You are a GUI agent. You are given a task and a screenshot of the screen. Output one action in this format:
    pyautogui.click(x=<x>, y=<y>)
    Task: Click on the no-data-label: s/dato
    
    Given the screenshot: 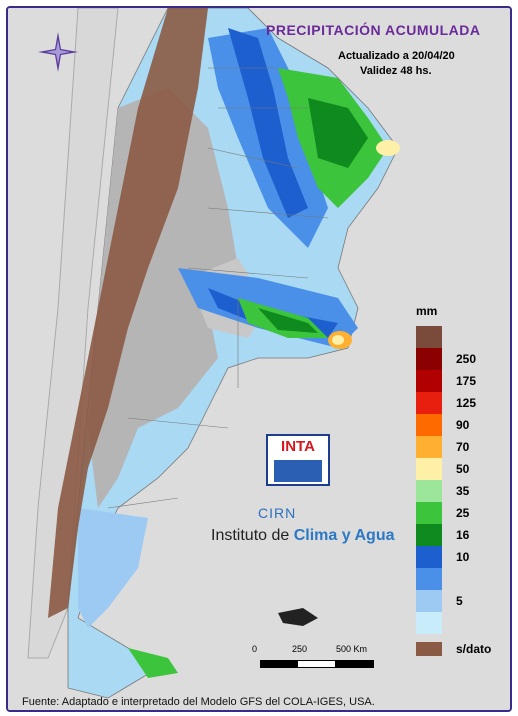 What is the action you would take?
    pyautogui.click(x=474, y=649)
    